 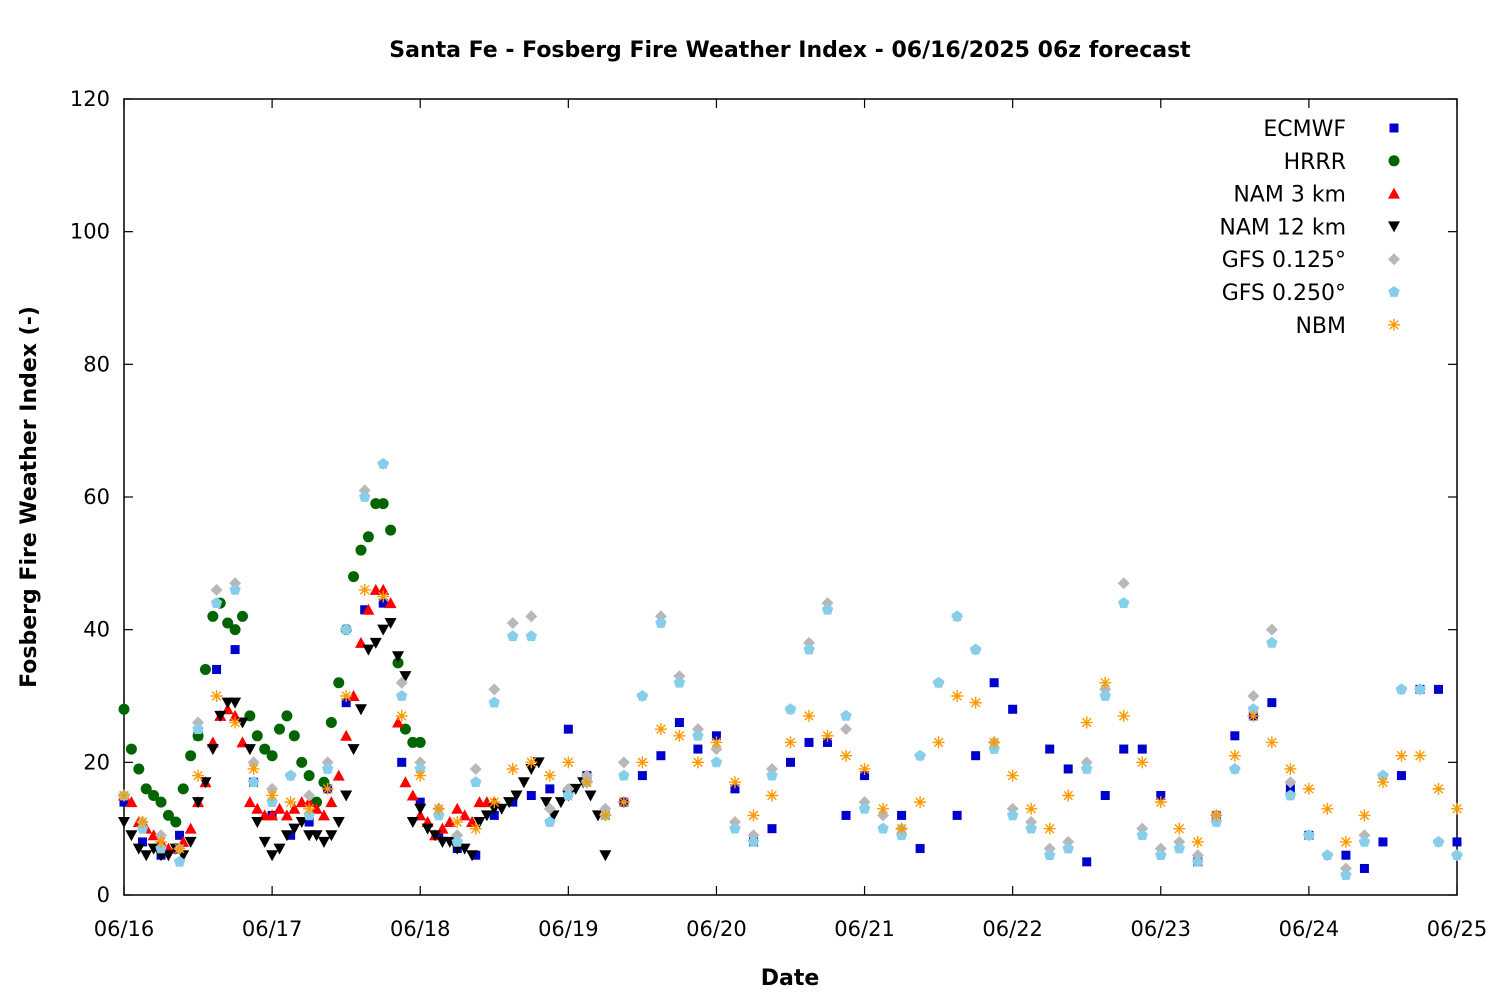 What do you see at coordinates (1161, 929) in the screenshot?
I see `x-tick-label: 06/23` at bounding box center [1161, 929].